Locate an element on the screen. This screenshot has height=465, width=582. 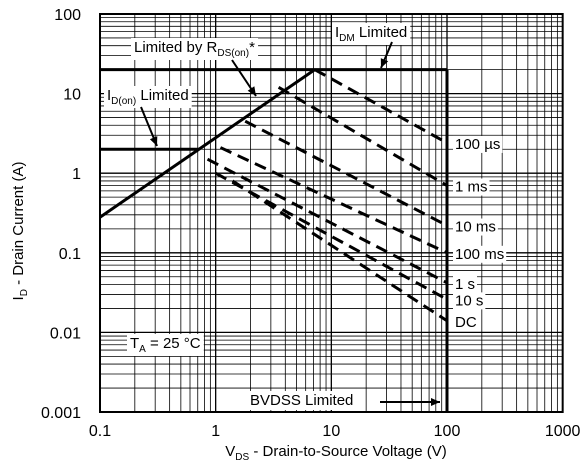
pulse-label-3: 100 ms is located at coordinates (479, 254).